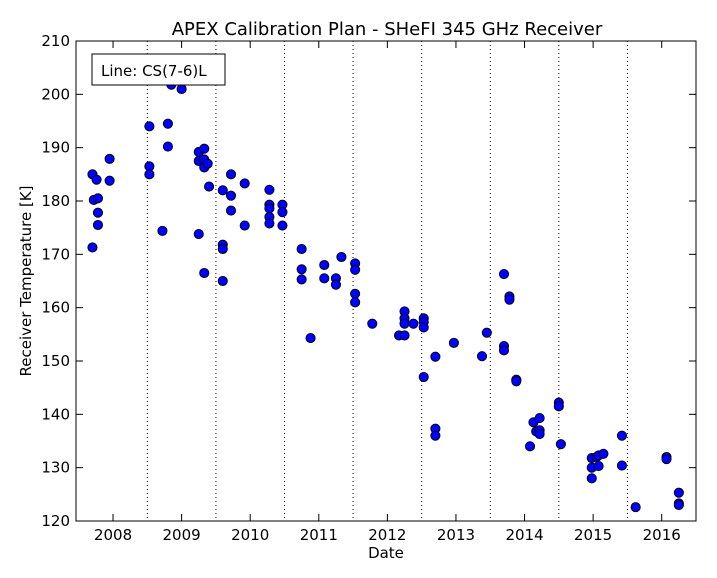  I want to click on x-tick-label: 2008, so click(113, 535).